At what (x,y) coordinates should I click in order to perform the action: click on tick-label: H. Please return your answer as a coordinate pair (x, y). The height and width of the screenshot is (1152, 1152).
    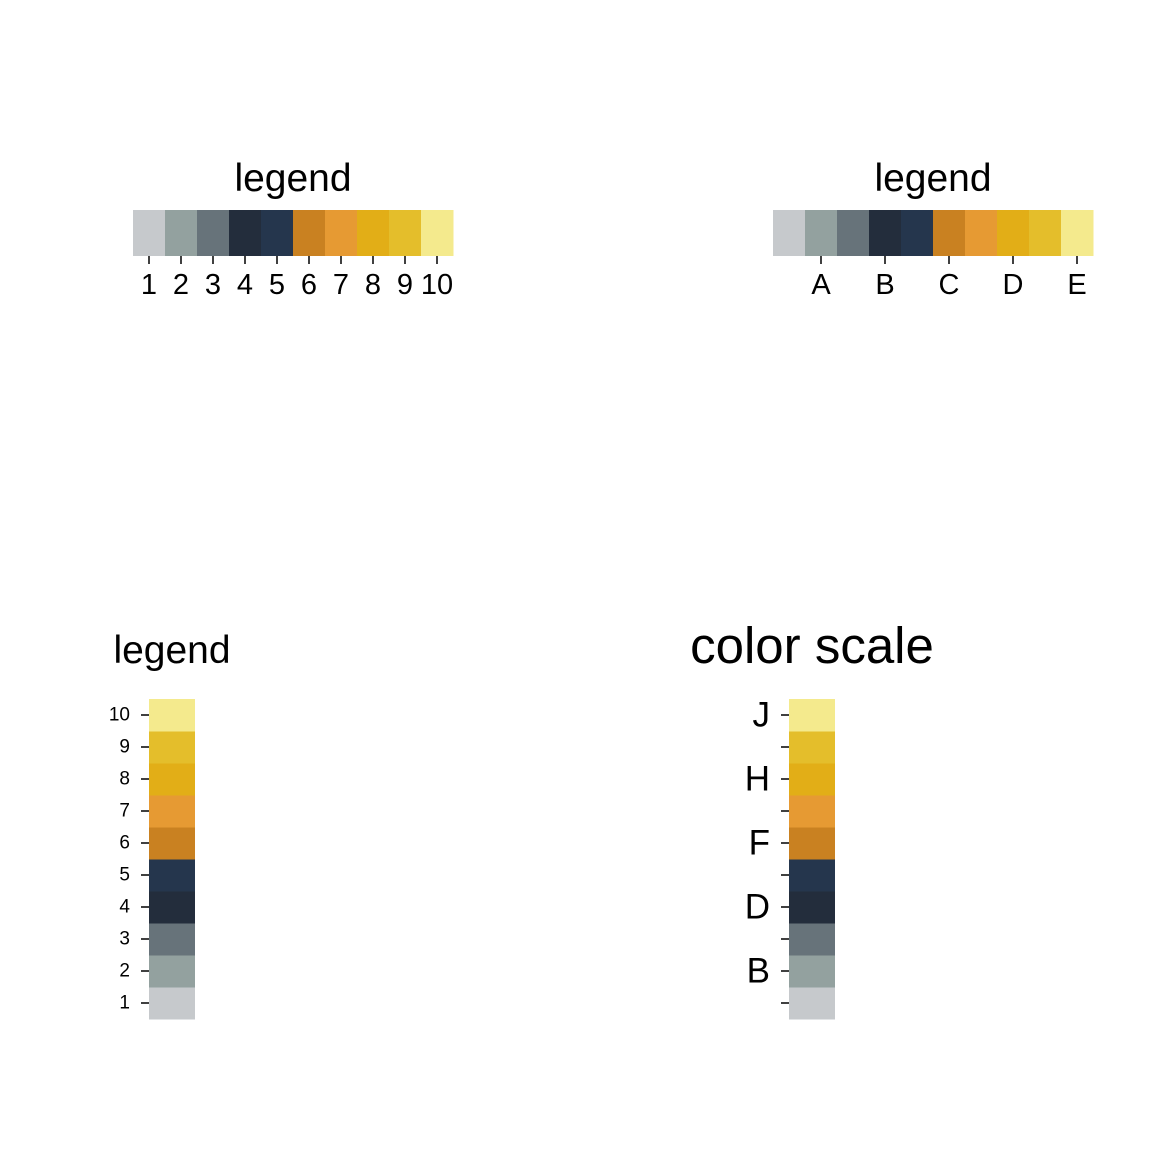
    Looking at the image, I should click on (757, 779).